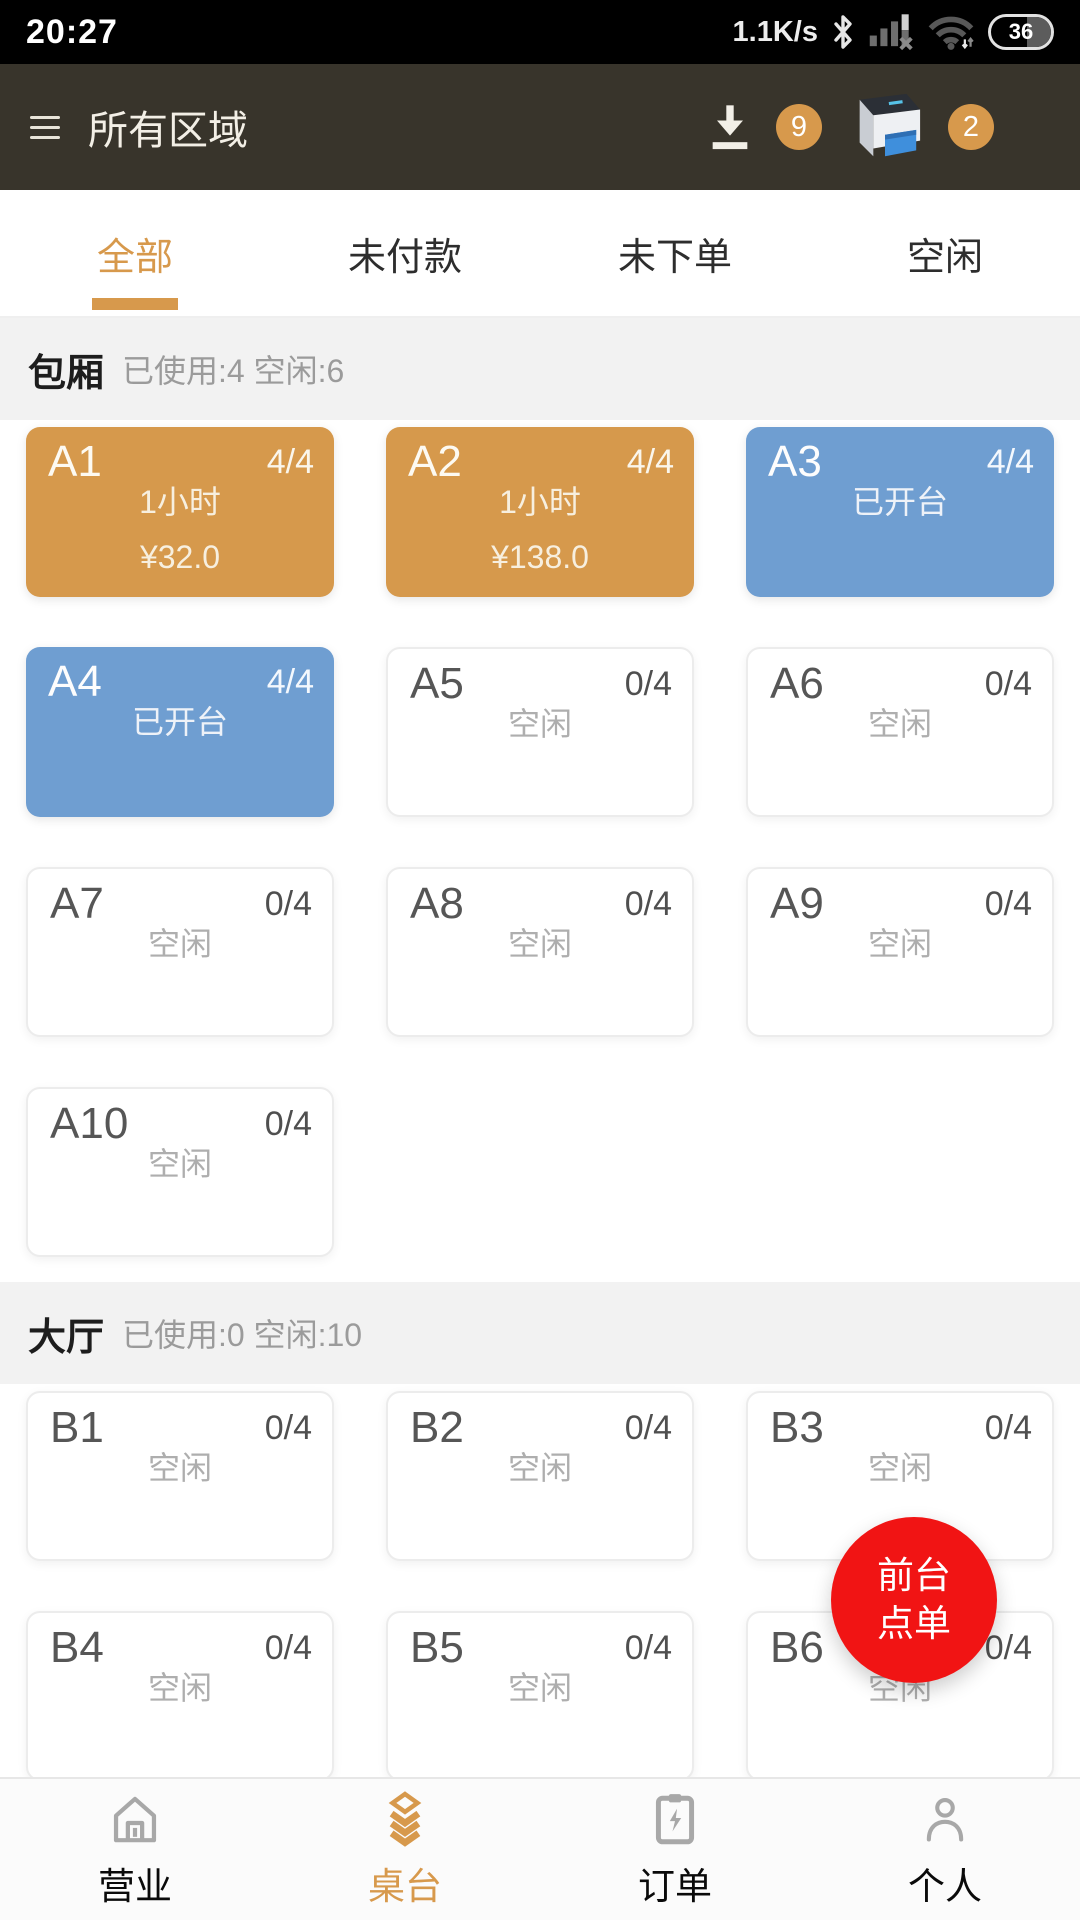 The height and width of the screenshot is (1920, 1080). I want to click on table-card-a10: A10 0/4 空闲, so click(180, 1172).